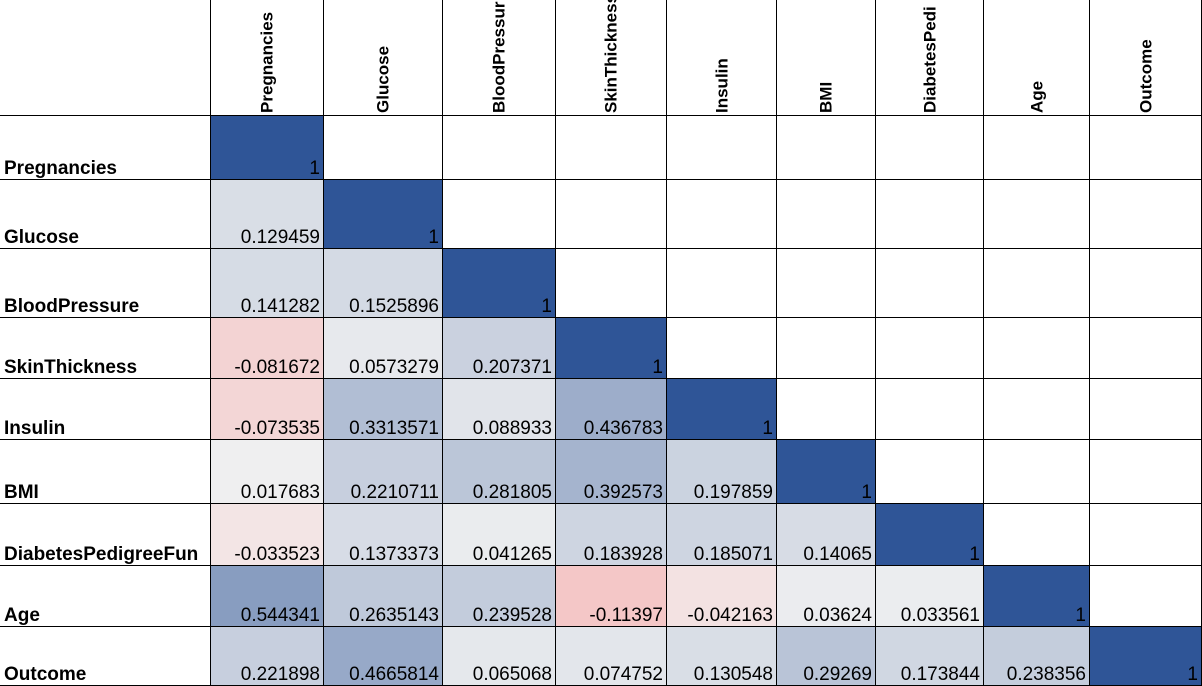  I want to click on matrix-cell: 0.436783, so click(611, 409).